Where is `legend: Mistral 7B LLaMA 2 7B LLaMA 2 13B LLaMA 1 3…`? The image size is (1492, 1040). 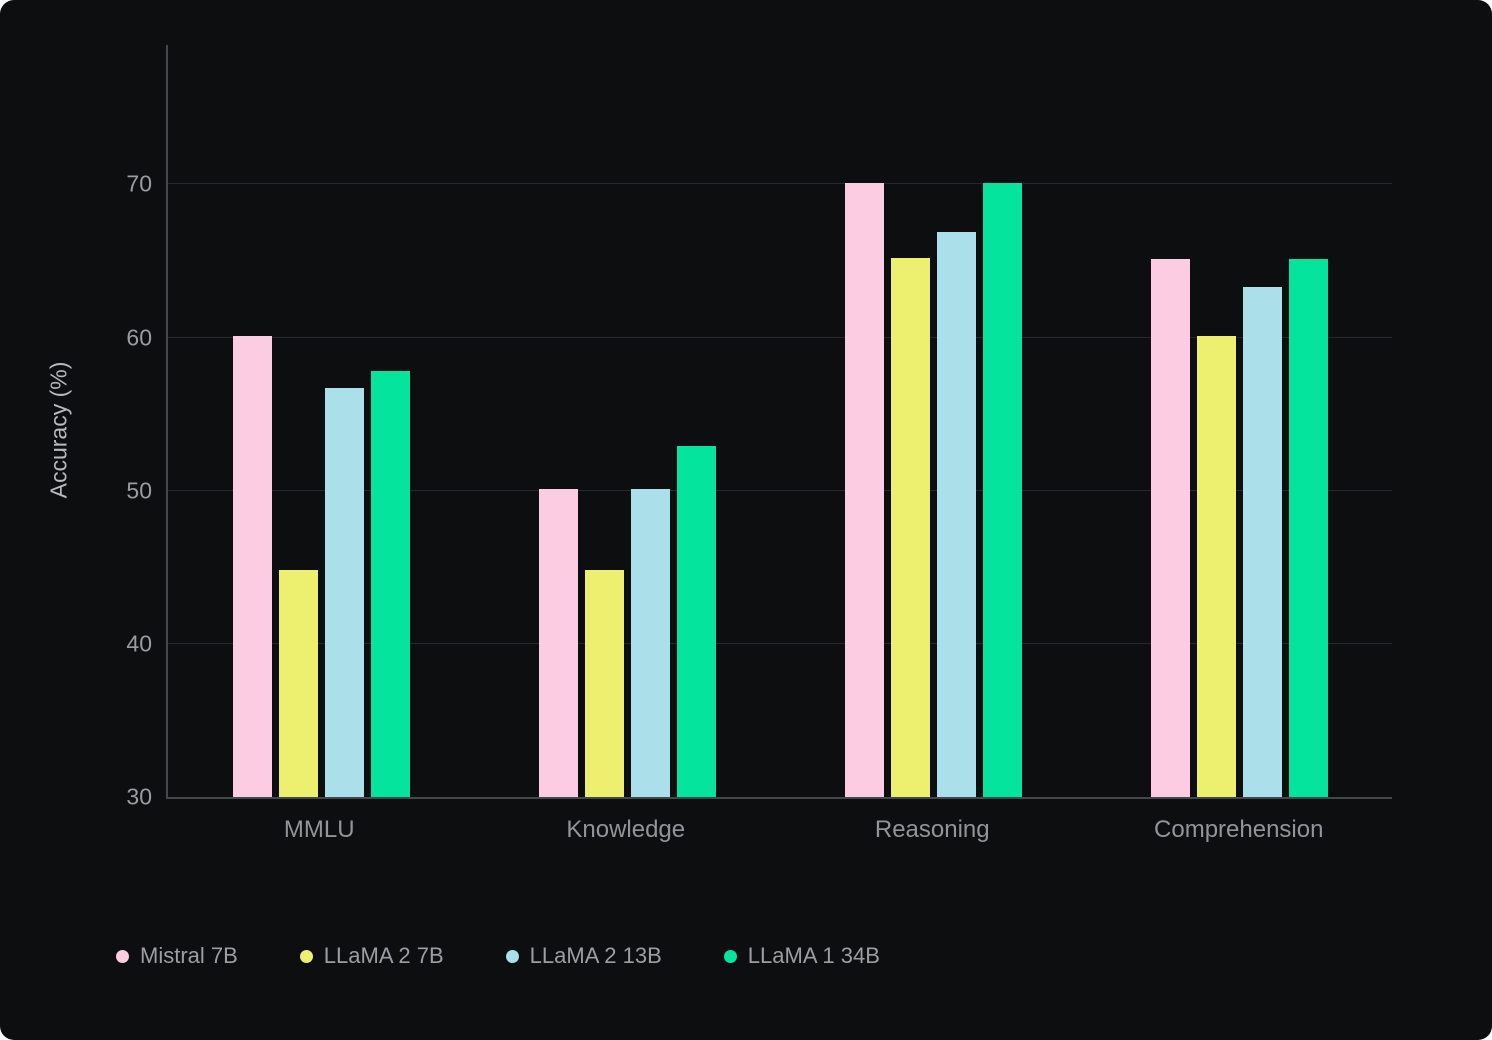 legend: Mistral 7B LLaMA 2 7B LLaMA 2 13B LLaMA 1 3… is located at coordinates (498, 956).